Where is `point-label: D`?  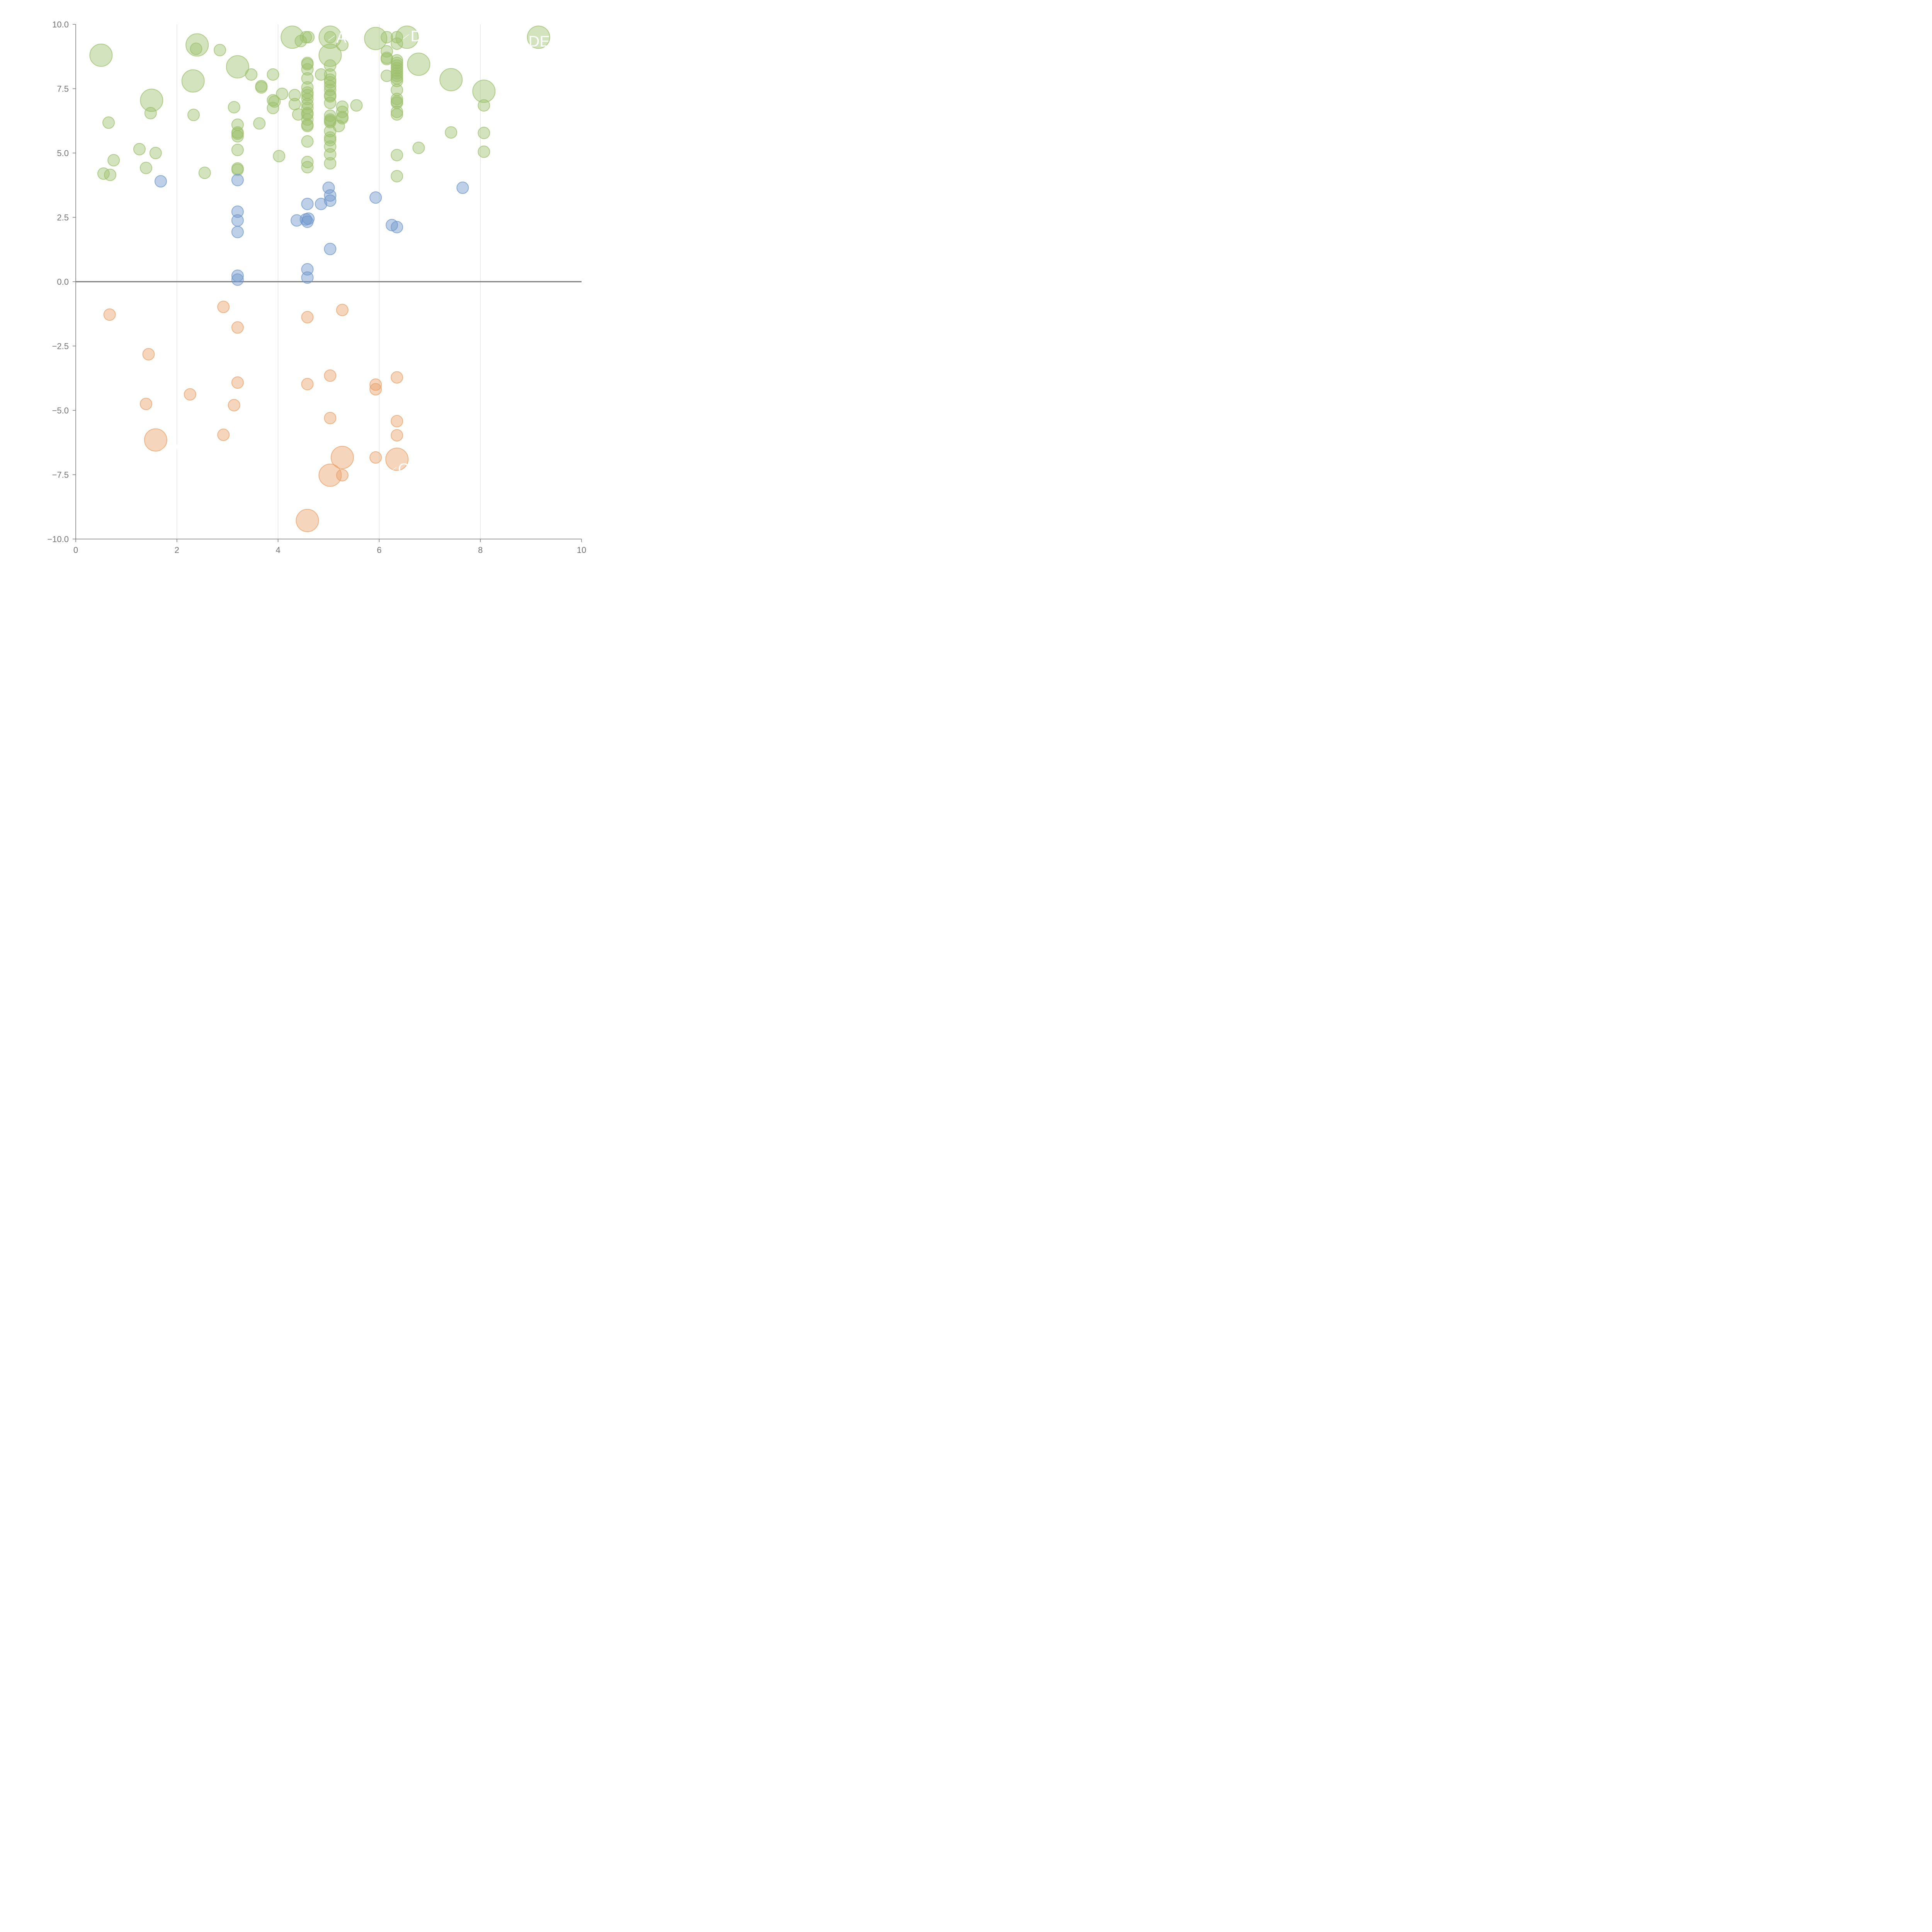 point-label: D is located at coordinates (417, 37).